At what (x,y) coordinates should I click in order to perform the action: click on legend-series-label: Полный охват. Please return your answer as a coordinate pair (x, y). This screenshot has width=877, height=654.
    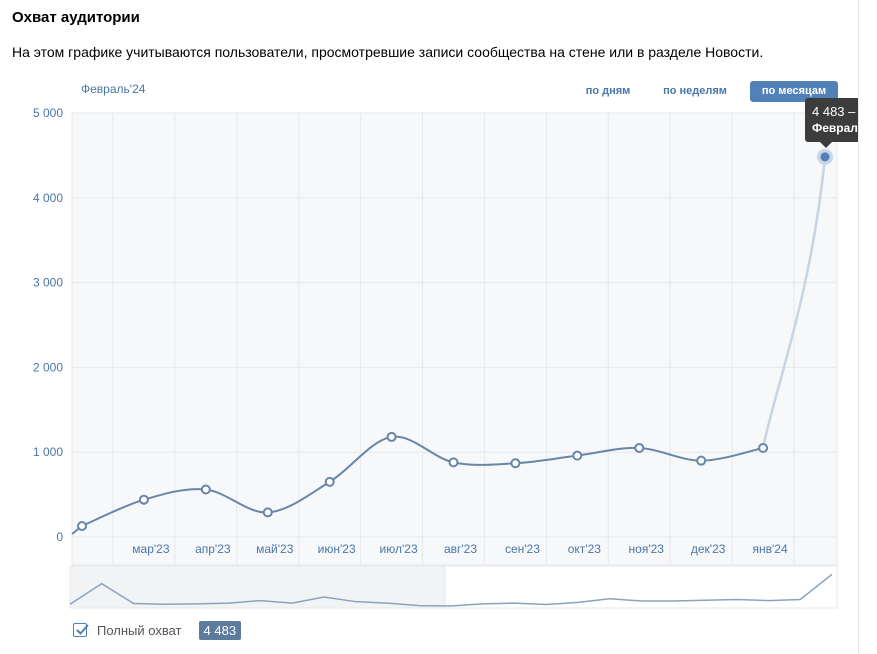
    Looking at the image, I should click on (139, 630).